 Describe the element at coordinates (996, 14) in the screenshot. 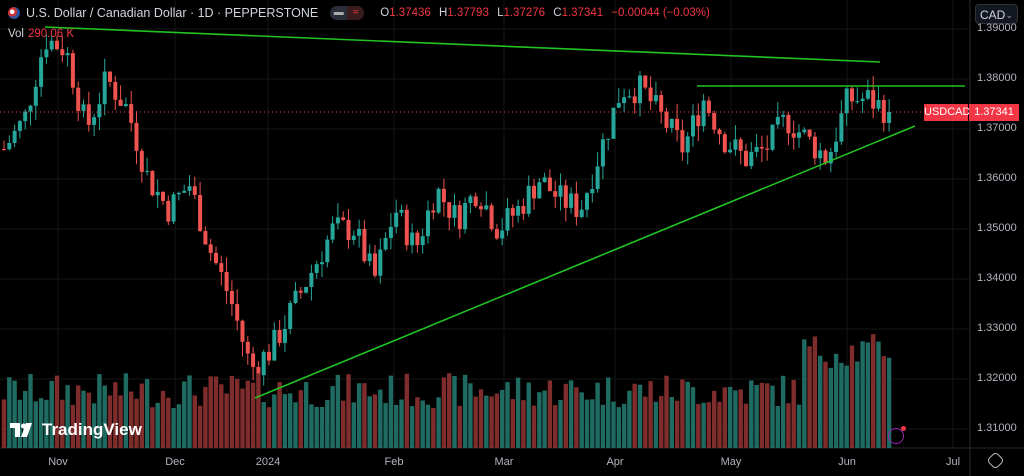

I see `currency-selector: CAD ⌄` at that location.